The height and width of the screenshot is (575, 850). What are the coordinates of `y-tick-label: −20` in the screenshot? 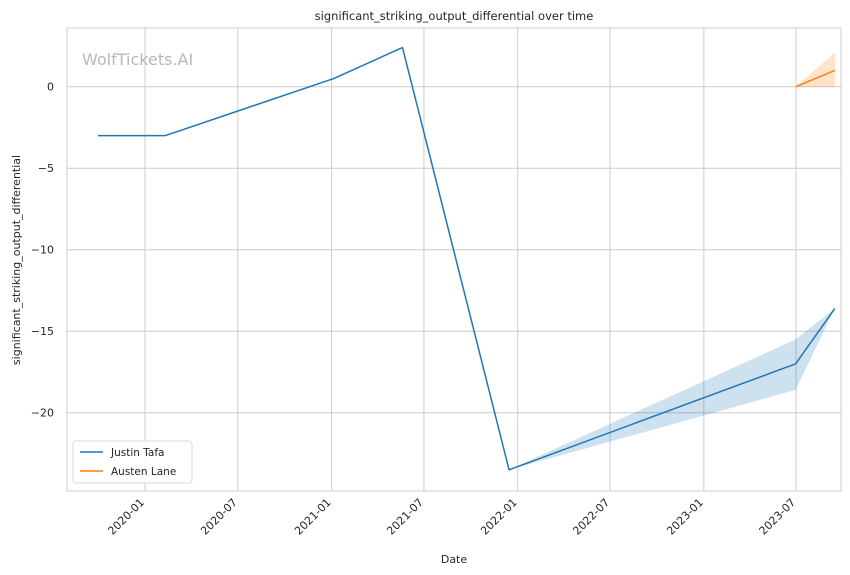 It's located at (42, 413).